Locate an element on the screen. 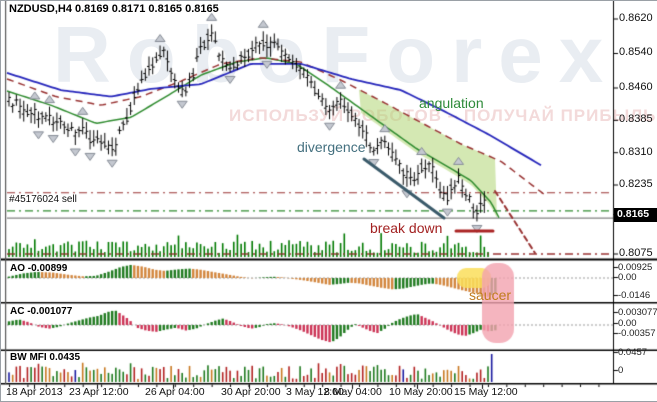 This screenshot has height=402, width=657. order-label: #45176024 sell is located at coordinates (43, 199).